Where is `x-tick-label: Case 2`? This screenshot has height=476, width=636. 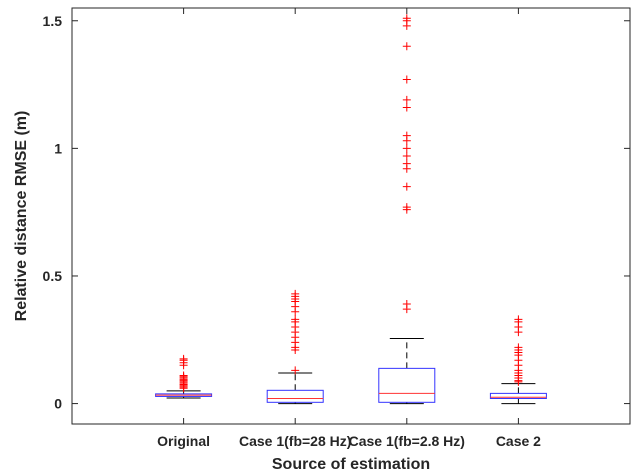 x-tick-label: Case 2 is located at coordinates (518, 441).